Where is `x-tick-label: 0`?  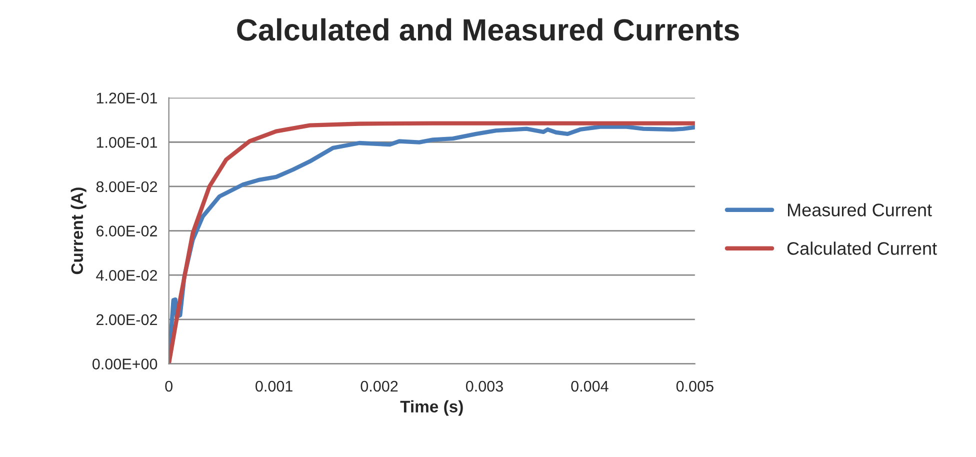
x-tick-label: 0 is located at coordinates (168, 386).